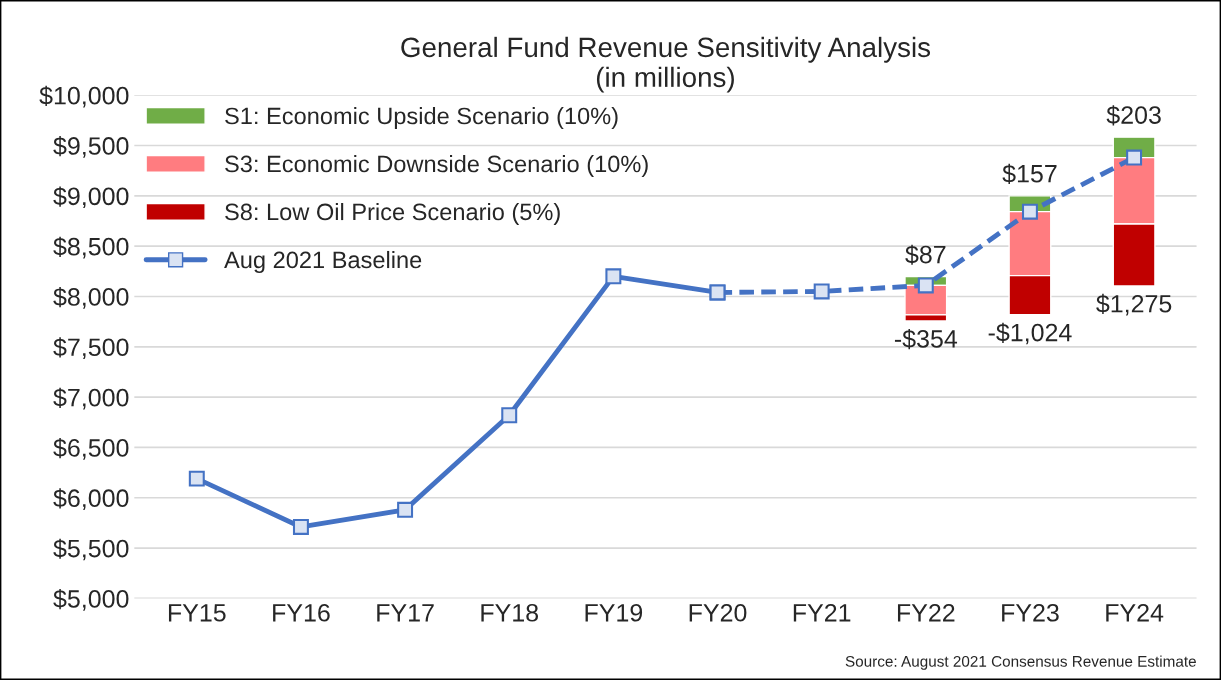 The image size is (1221, 680). What do you see at coordinates (1133, 115) in the screenshot?
I see `annotation: $203` at bounding box center [1133, 115].